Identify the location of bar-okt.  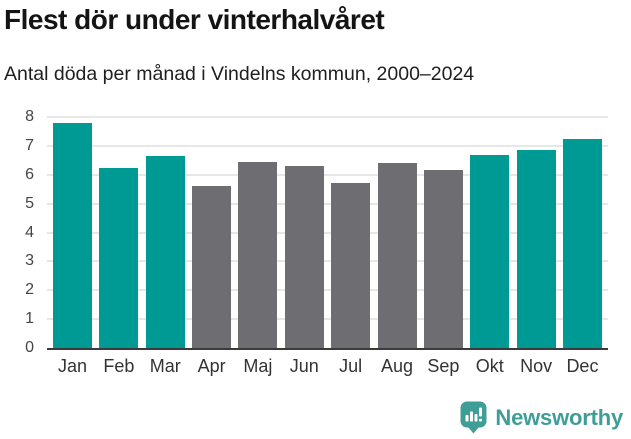
(490, 251).